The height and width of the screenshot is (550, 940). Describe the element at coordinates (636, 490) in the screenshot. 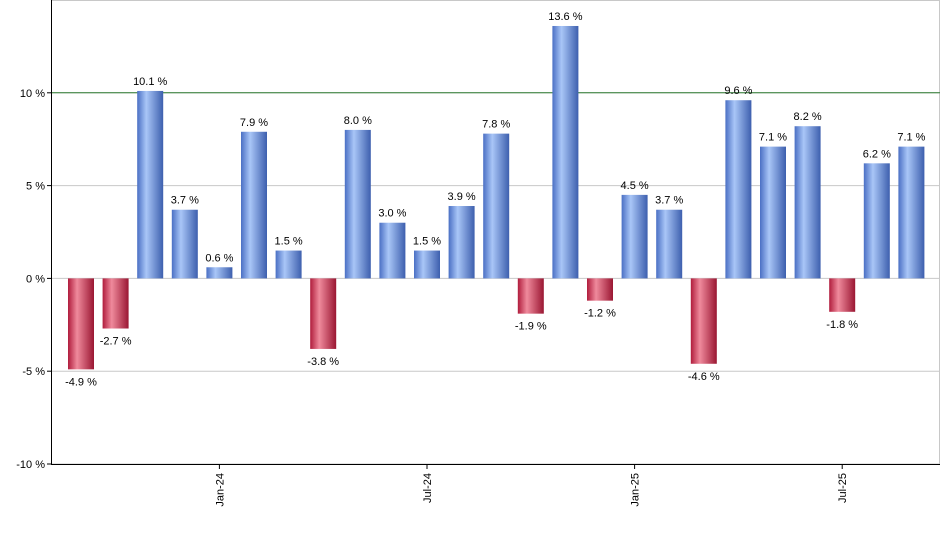

I see `x-tick-label: Jan-25` at that location.